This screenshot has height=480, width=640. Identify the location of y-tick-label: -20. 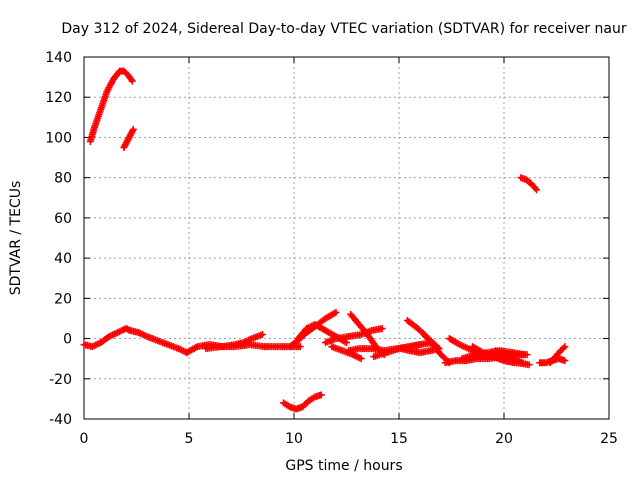
(60, 380).